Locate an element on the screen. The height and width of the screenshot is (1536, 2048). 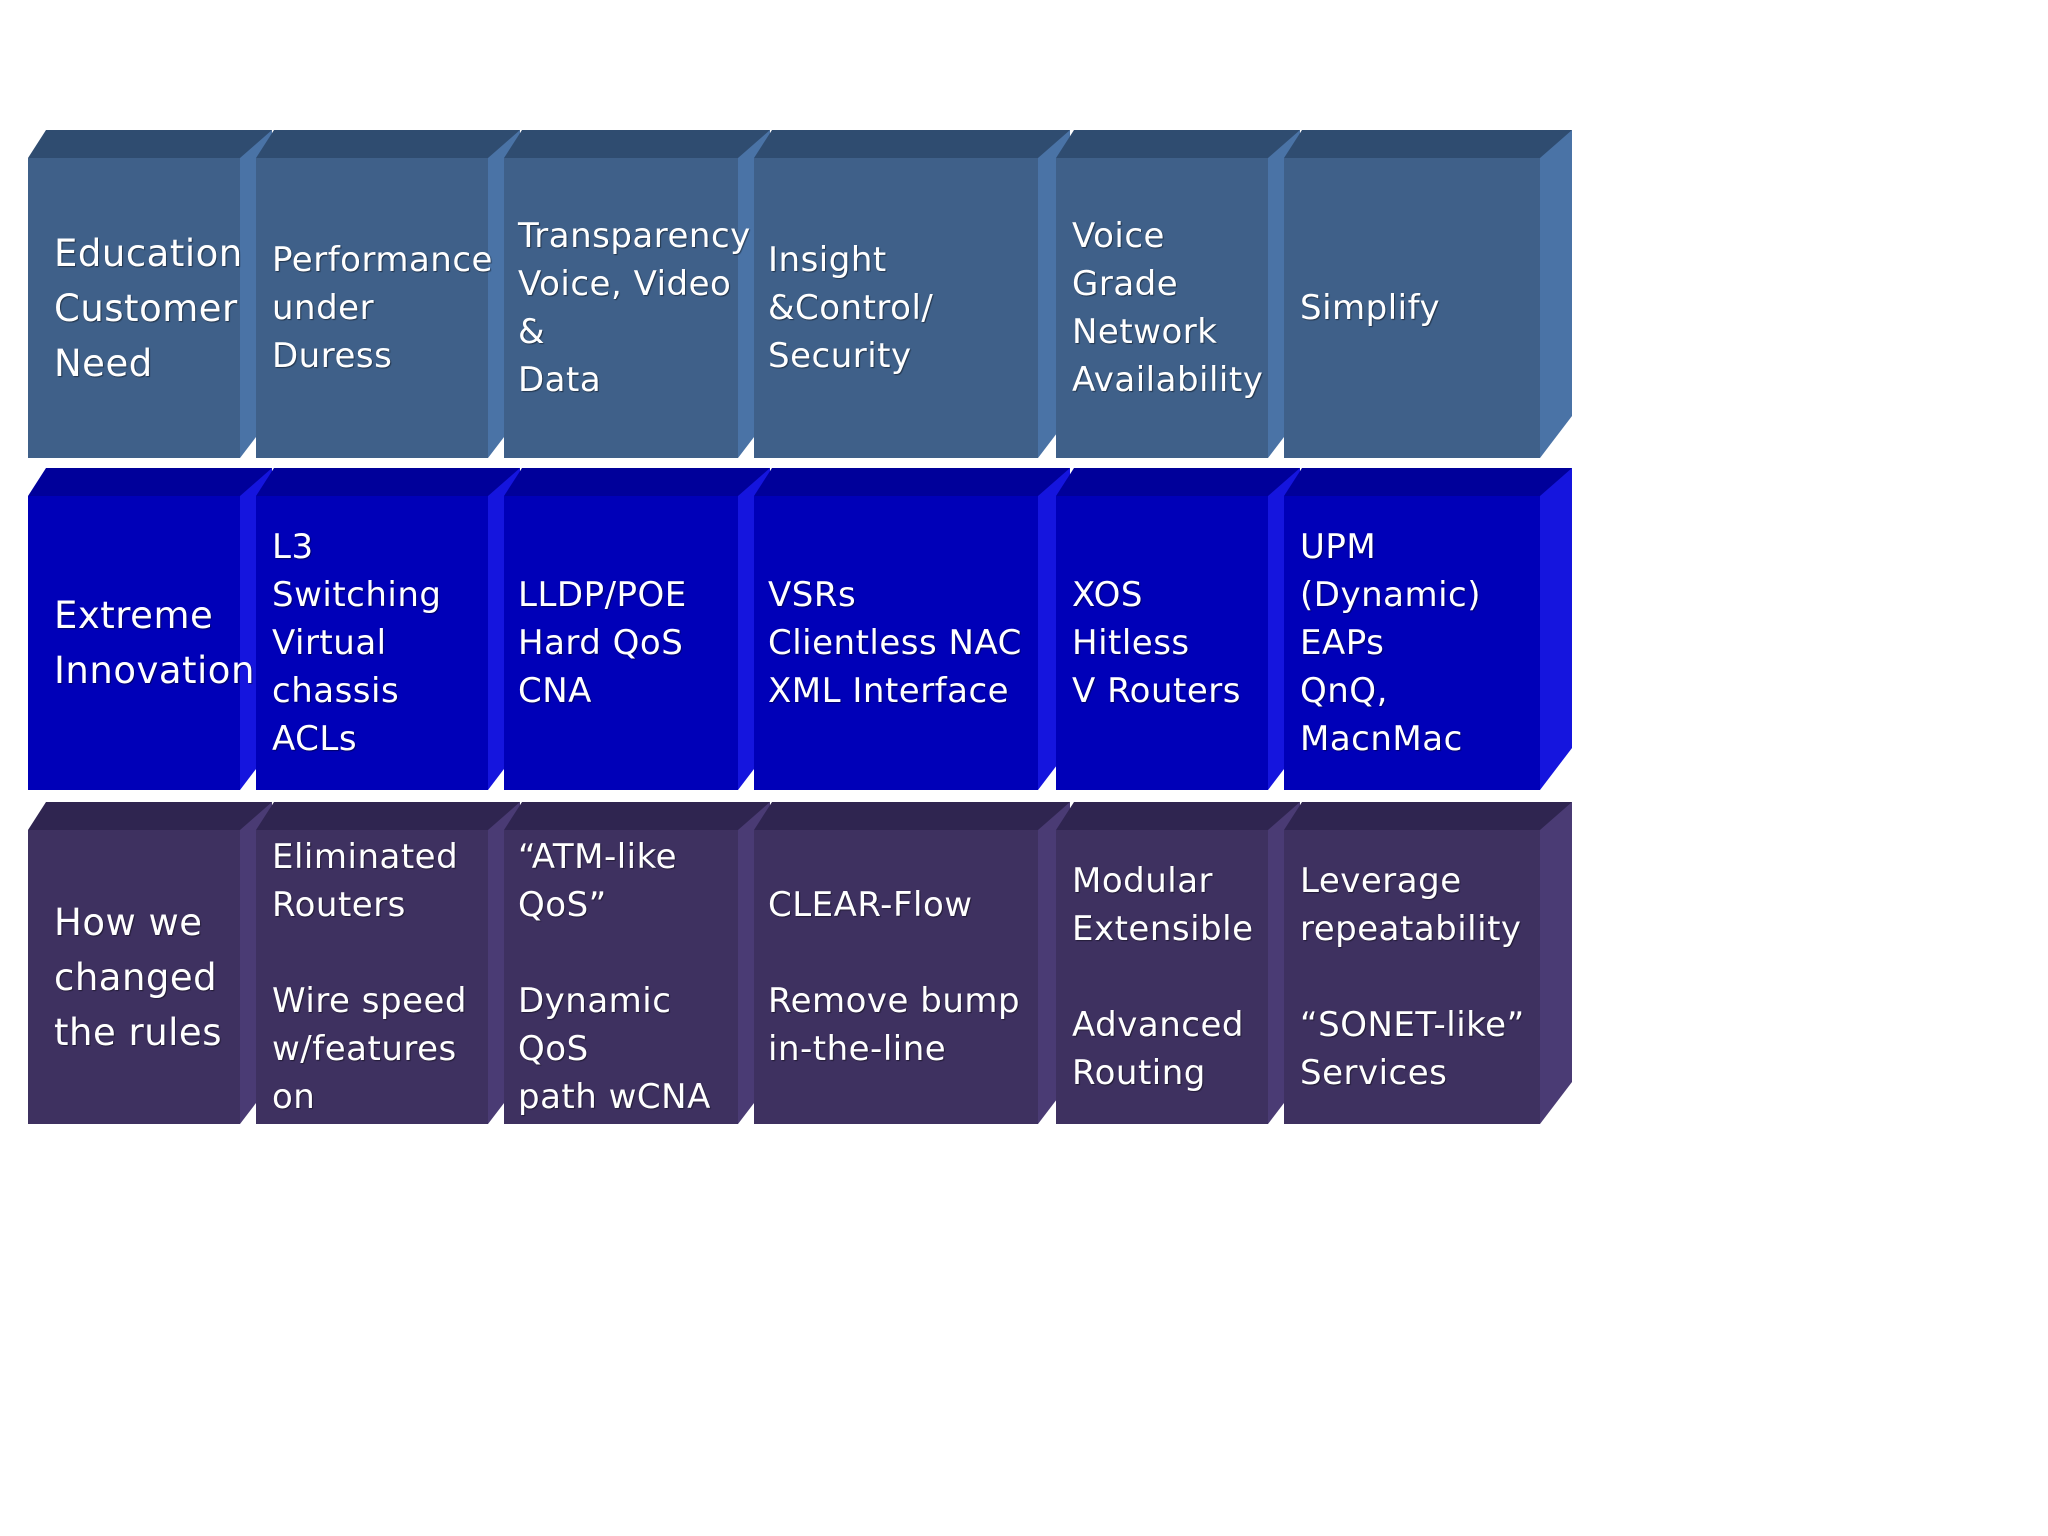
cell-innovation-1: L3 Switching Virtual chassis ACLs is located at coordinates (388, 629).